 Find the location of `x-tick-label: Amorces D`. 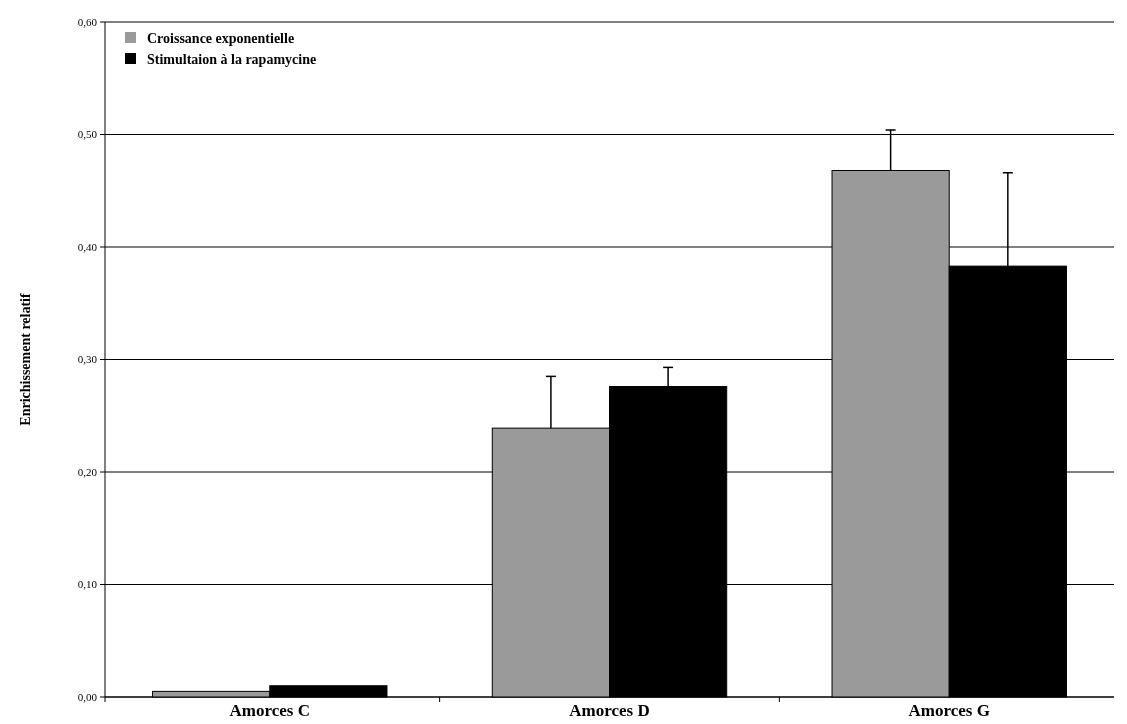

x-tick-label: Amorces D is located at coordinates (609, 710).